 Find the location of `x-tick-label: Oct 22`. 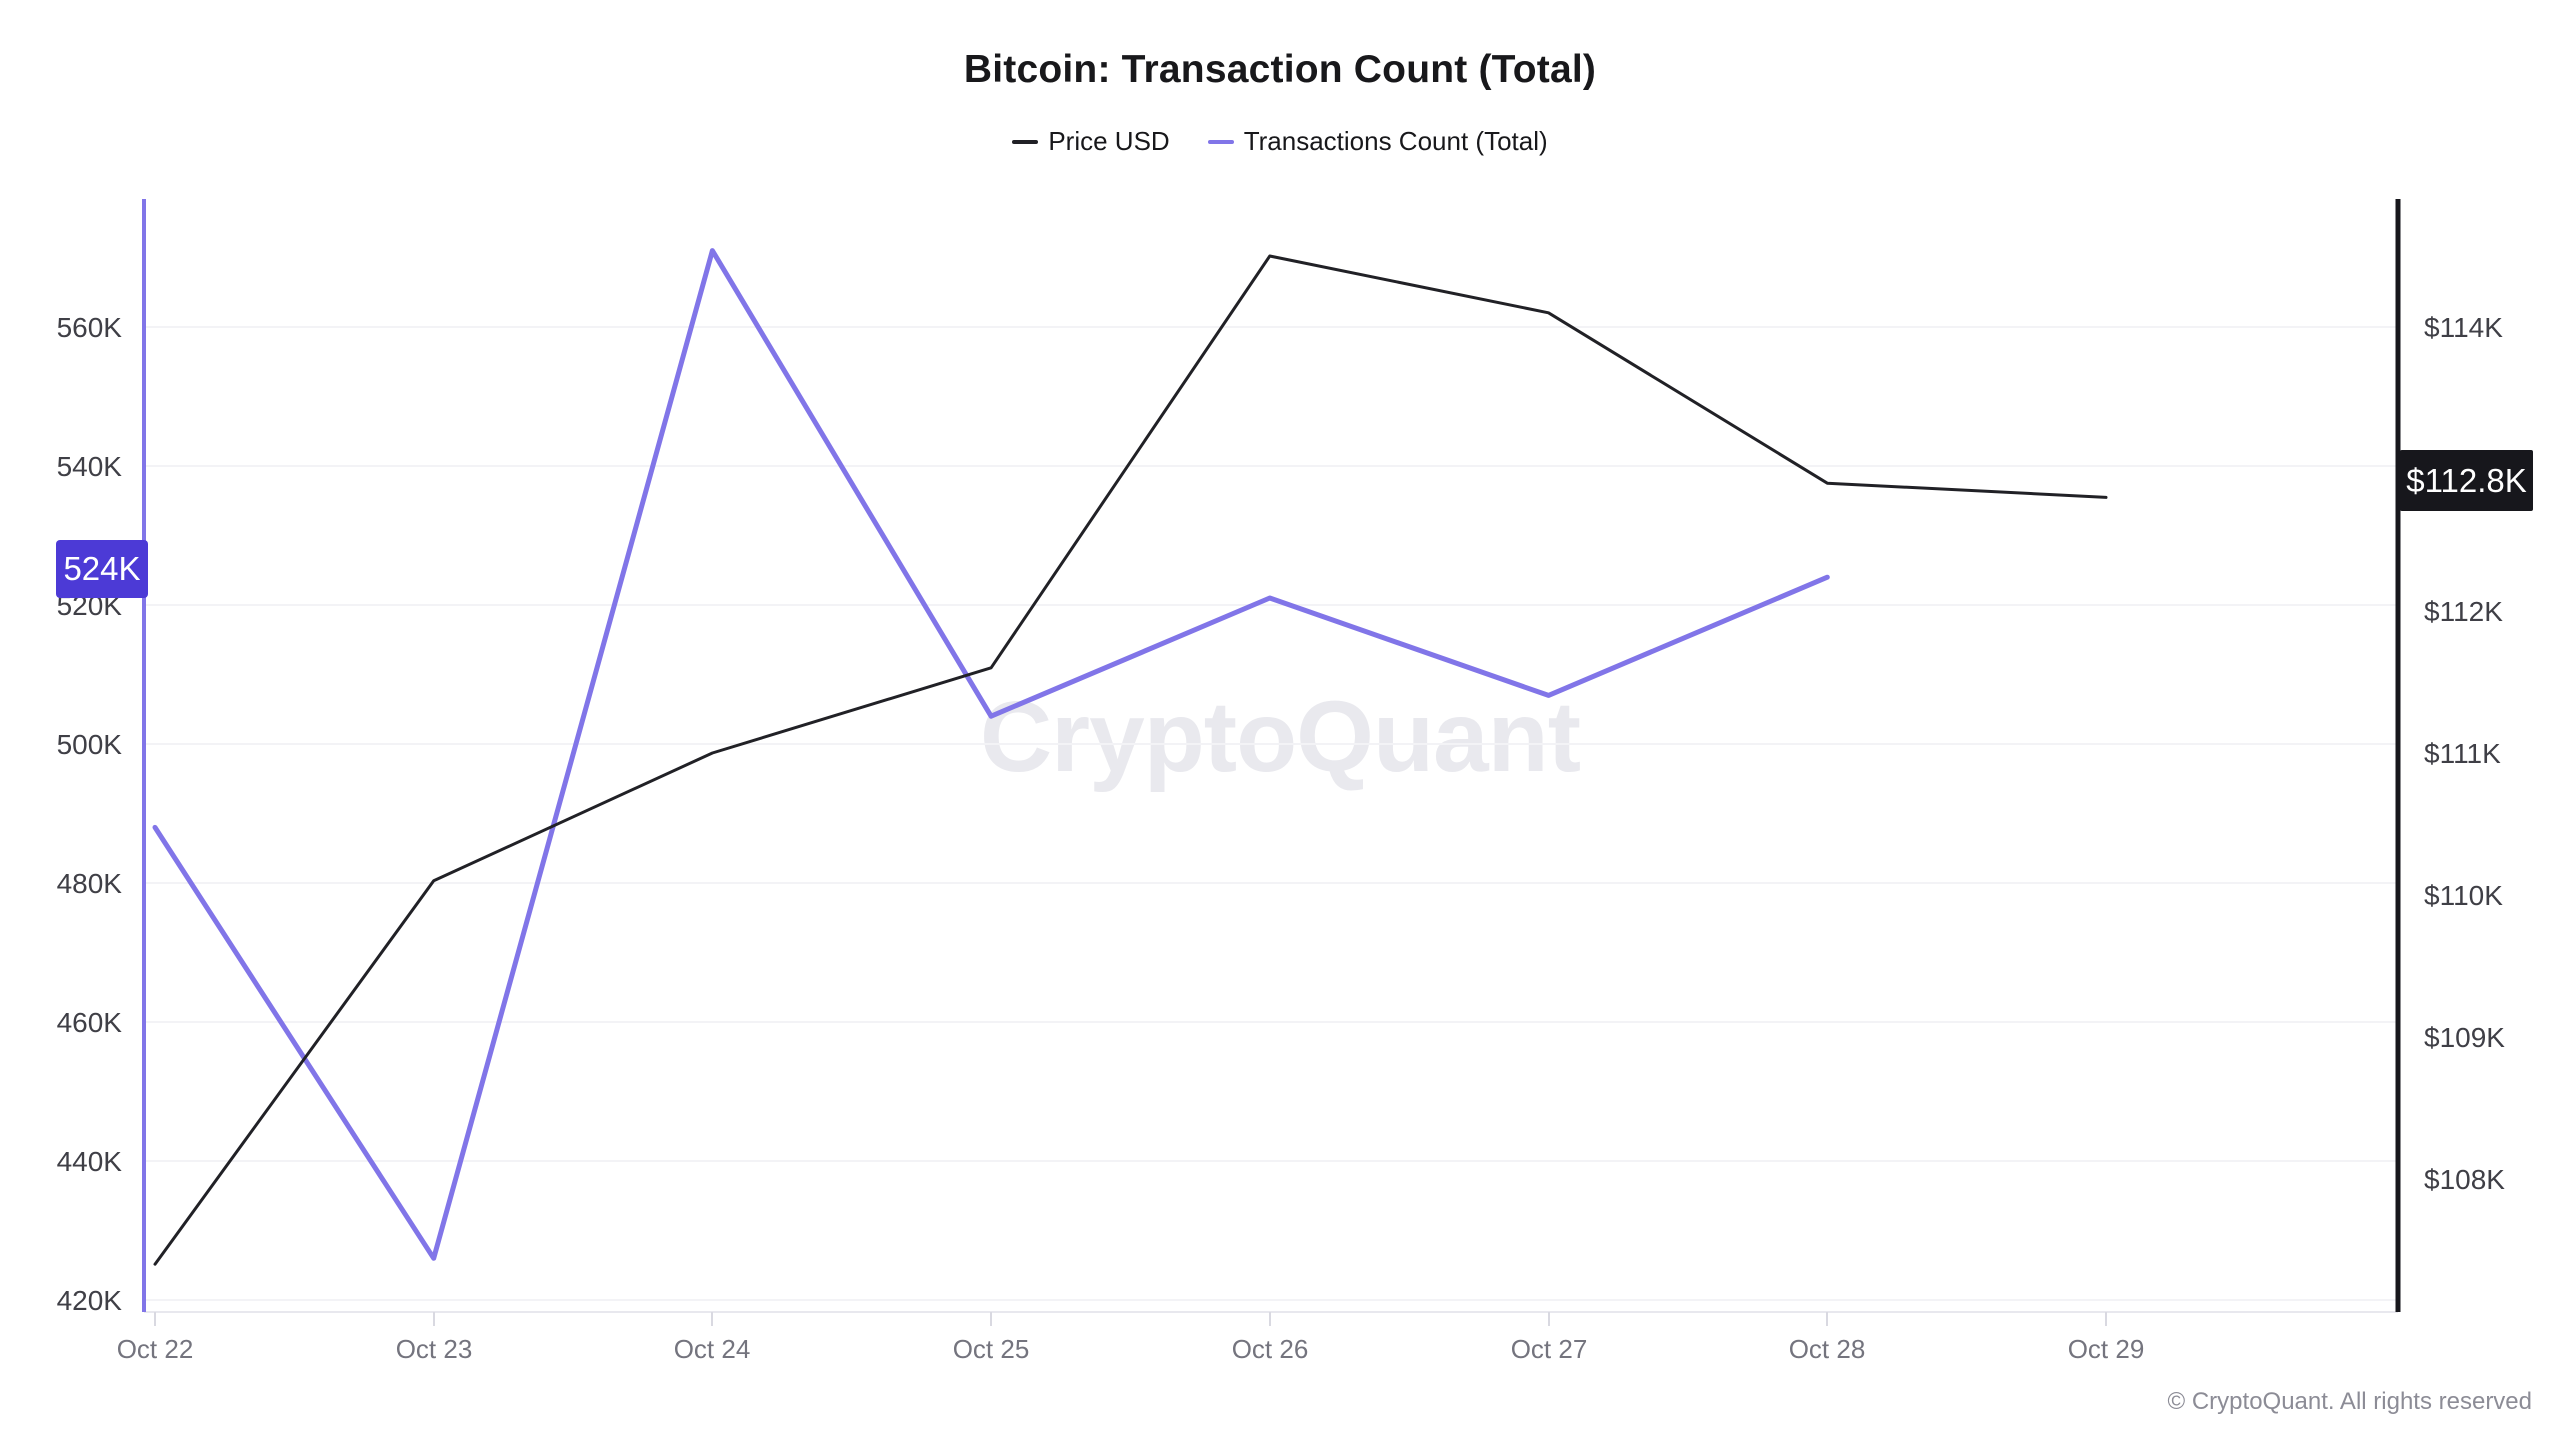

x-tick-label: Oct 22 is located at coordinates (155, 1349).